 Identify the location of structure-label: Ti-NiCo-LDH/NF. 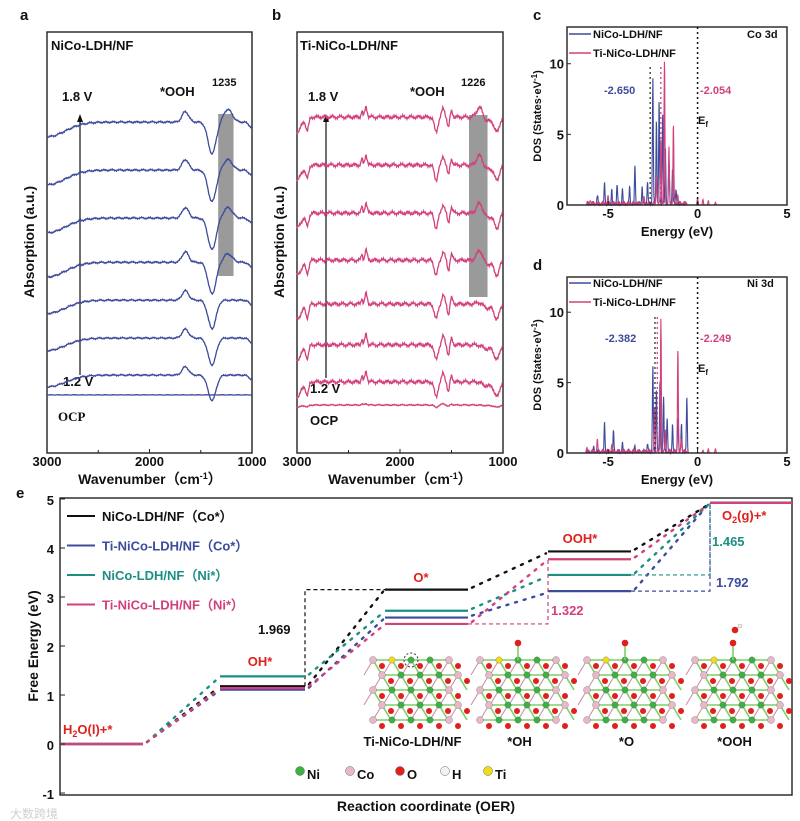
(413, 741).